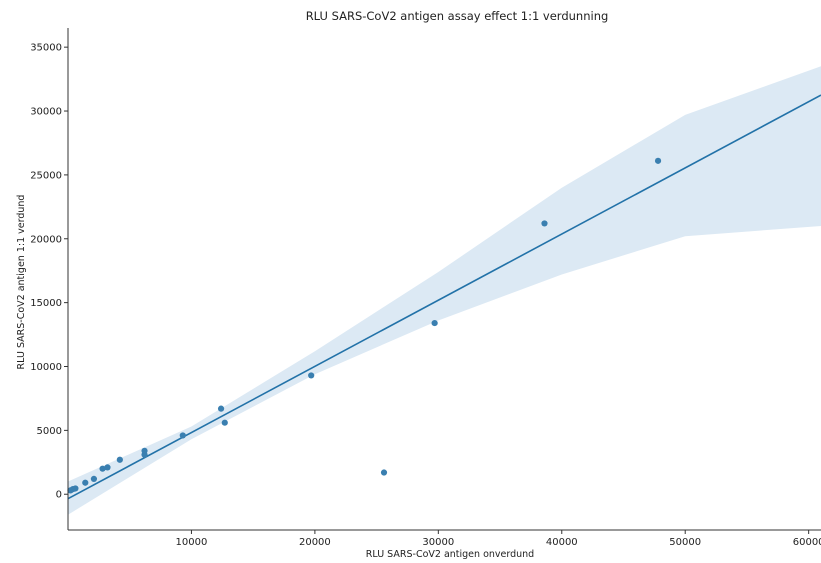  Describe the element at coordinates (46, 175) in the screenshot. I see `y-tick-label: 25000` at that location.